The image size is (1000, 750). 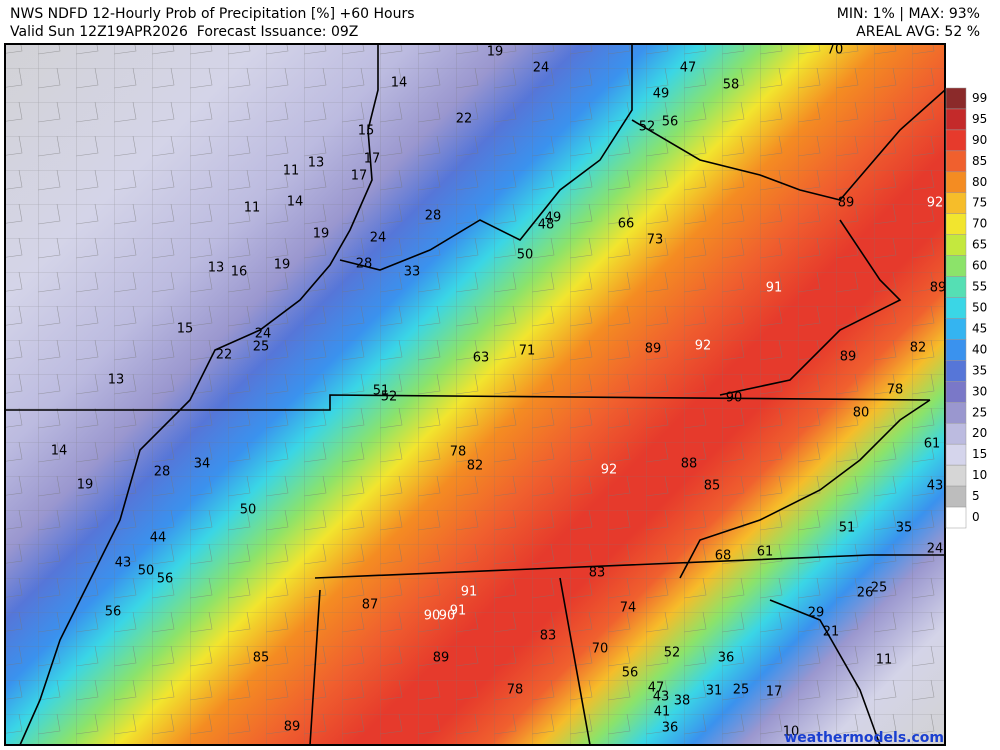 I want to click on pop-label: 90, so click(x=432, y=616).